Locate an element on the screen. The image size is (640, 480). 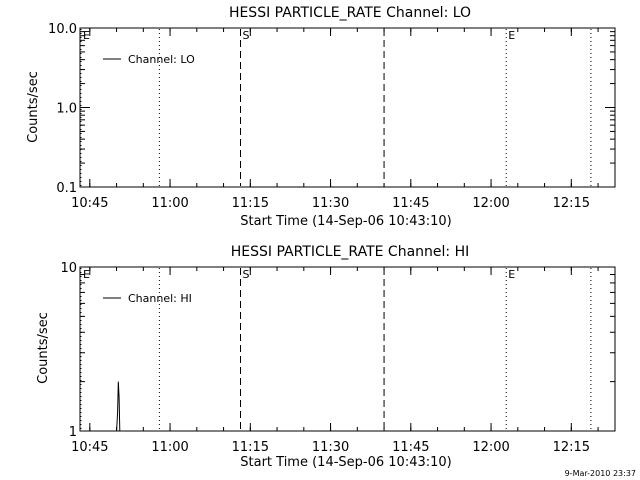
panel-hi-legend: Channel: HI is located at coordinates (147, 298).